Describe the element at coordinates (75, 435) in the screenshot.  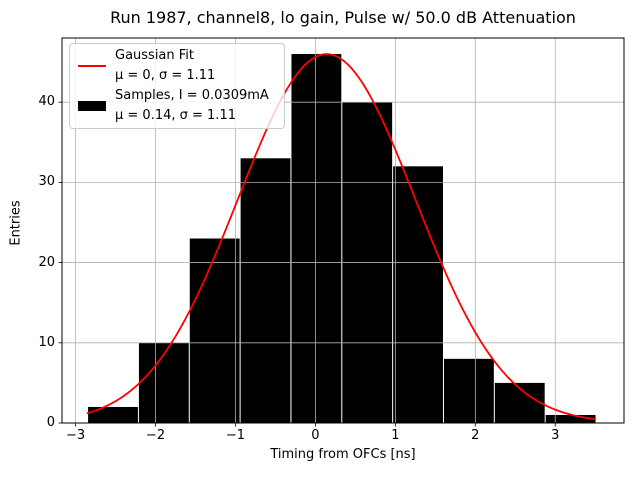
I see `x-tick-label: −3` at that location.